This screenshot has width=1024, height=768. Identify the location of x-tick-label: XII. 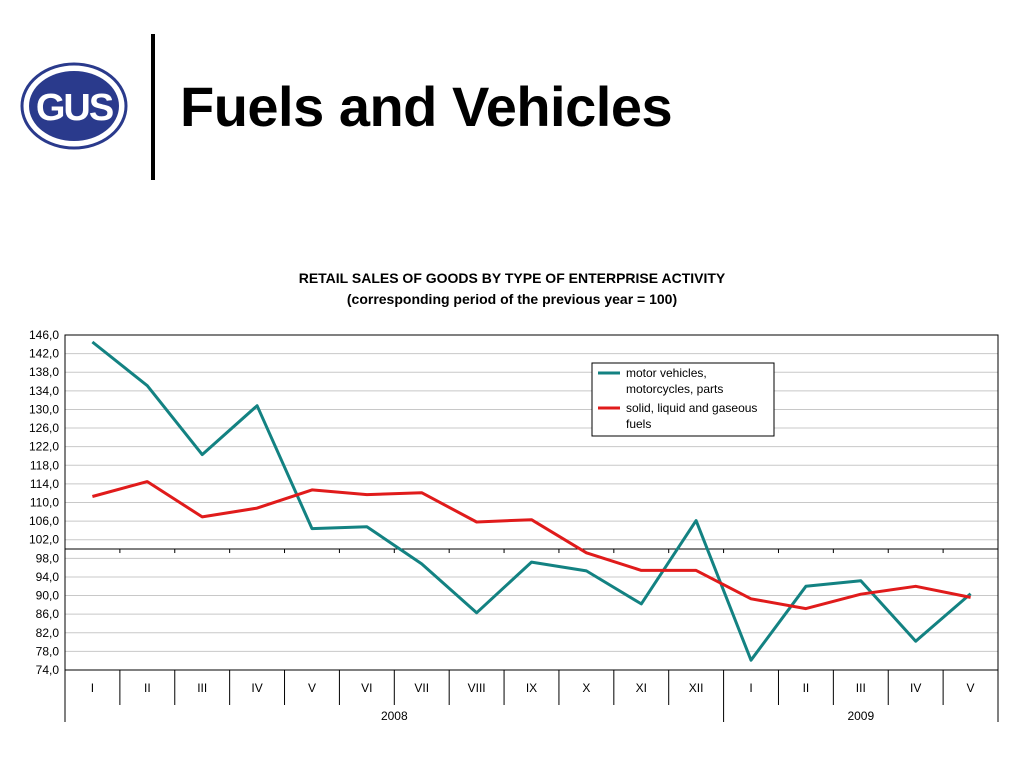
(696, 688).